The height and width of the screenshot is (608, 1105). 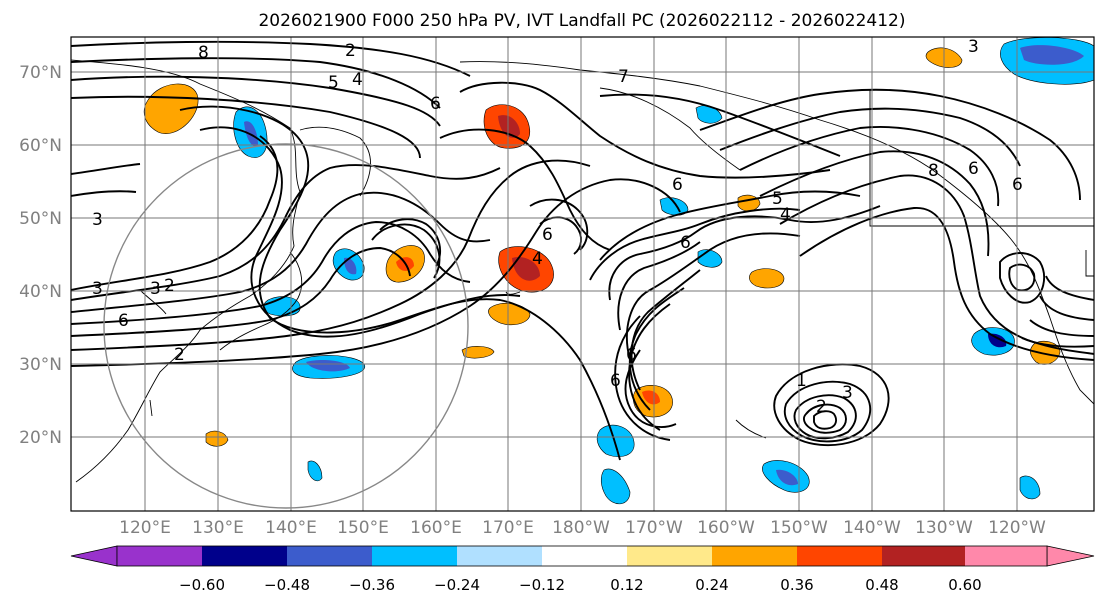 What do you see at coordinates (363, 528) in the screenshot?
I see `lon-label: 150°E` at bounding box center [363, 528].